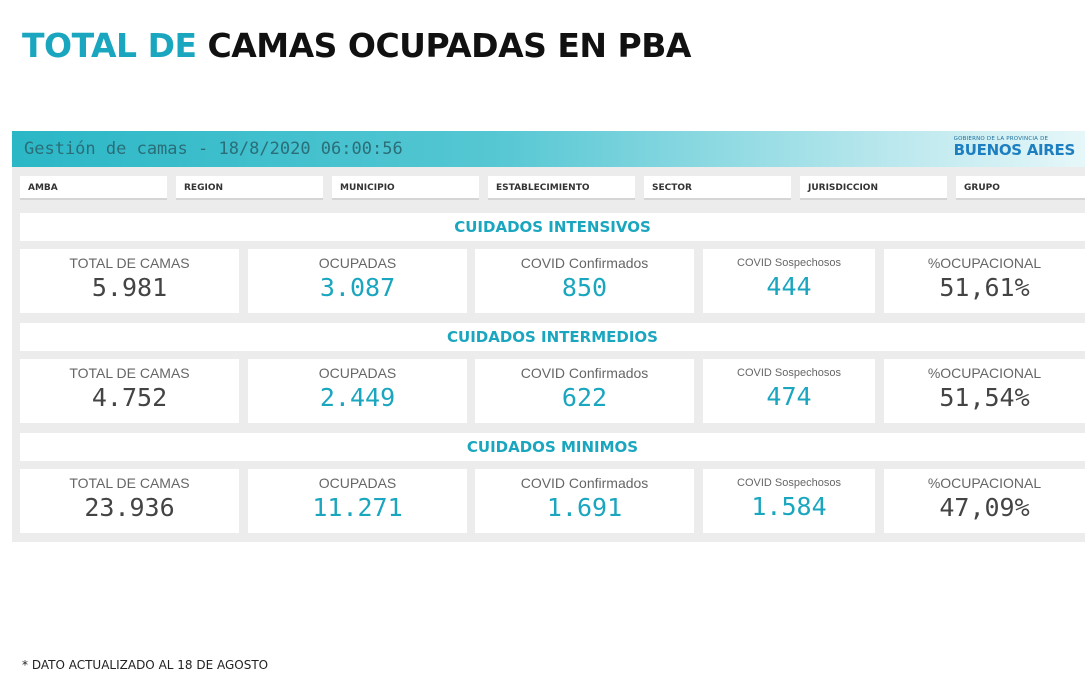 The image size is (1091, 680). I want to click on card-total-camas: TOTAL DE CAMAS 5.981, so click(129, 281).